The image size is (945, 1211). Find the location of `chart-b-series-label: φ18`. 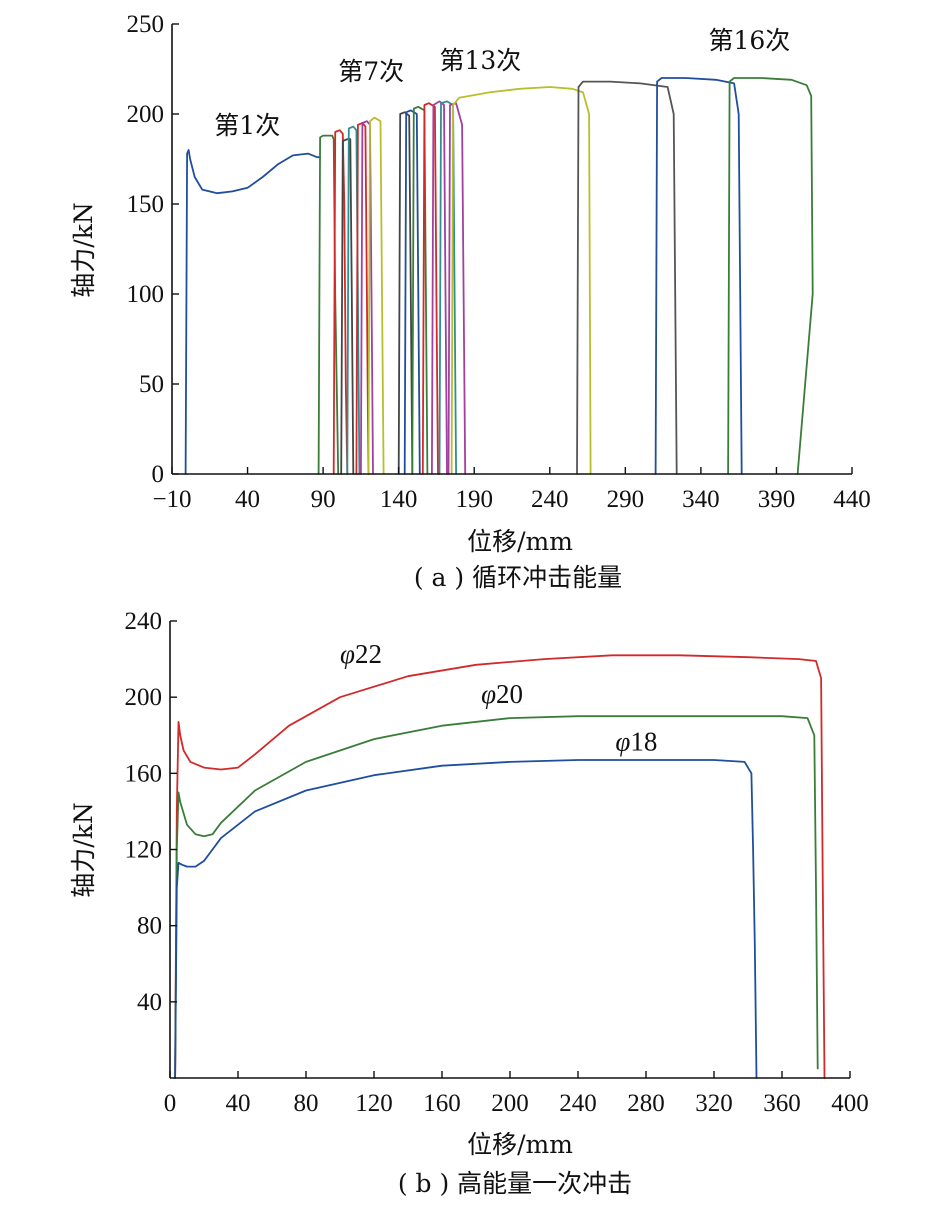

chart-b-series-label: φ18 is located at coordinates (636, 741).